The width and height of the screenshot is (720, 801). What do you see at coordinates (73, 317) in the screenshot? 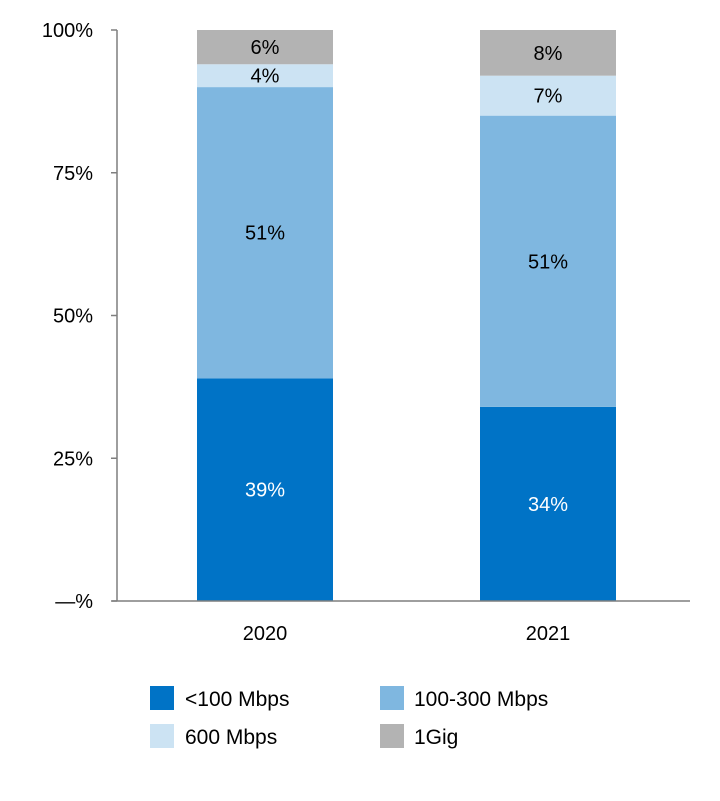
I see `y-tick-label: 50%` at bounding box center [73, 317].